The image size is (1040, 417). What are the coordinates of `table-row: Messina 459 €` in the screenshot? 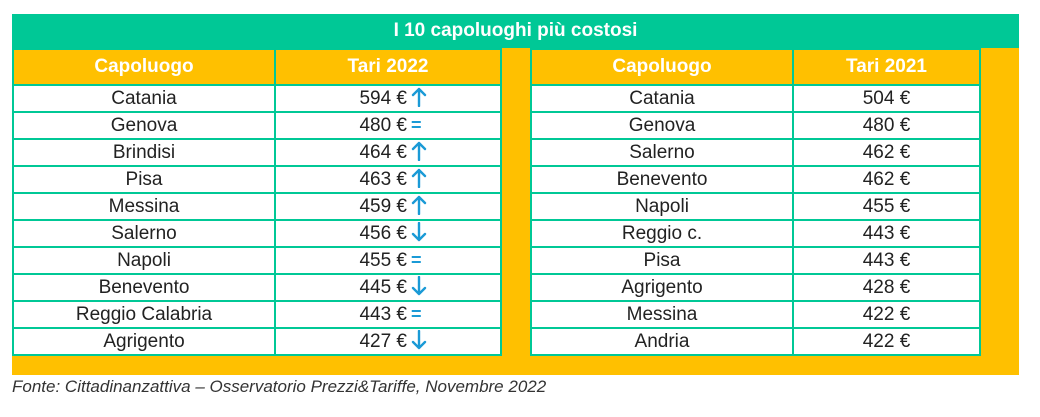 It's located at (257, 206).